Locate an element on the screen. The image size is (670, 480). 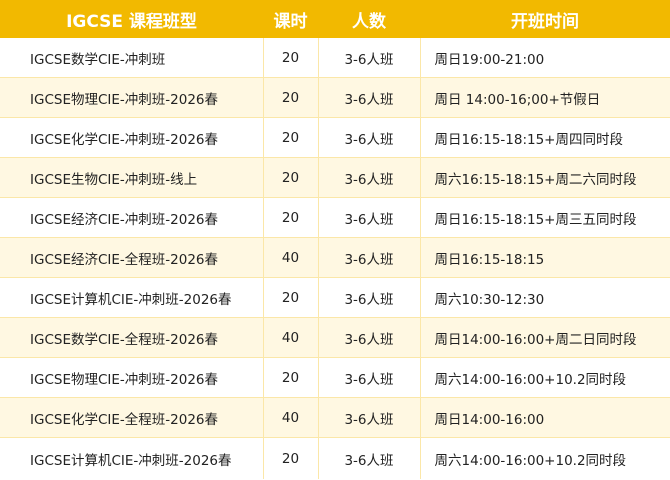
course-name-cell: IGCSE经济CIE-全程班-2026春 is located at coordinates (132, 257).